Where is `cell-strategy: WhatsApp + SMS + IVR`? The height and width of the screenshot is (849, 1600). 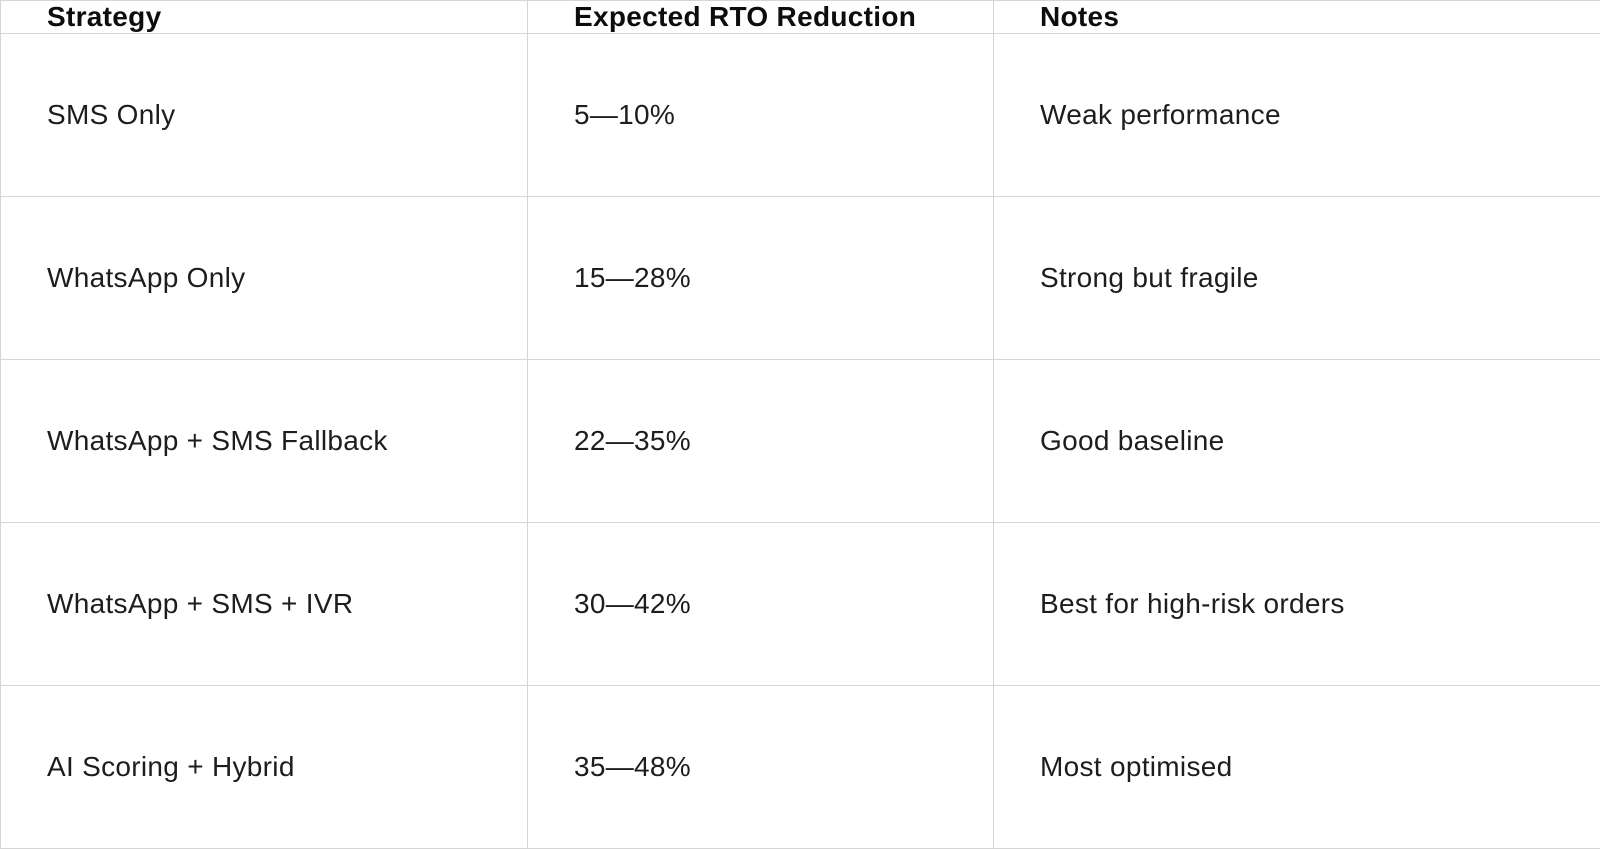 cell-strategy: WhatsApp + SMS + IVR is located at coordinates (264, 604).